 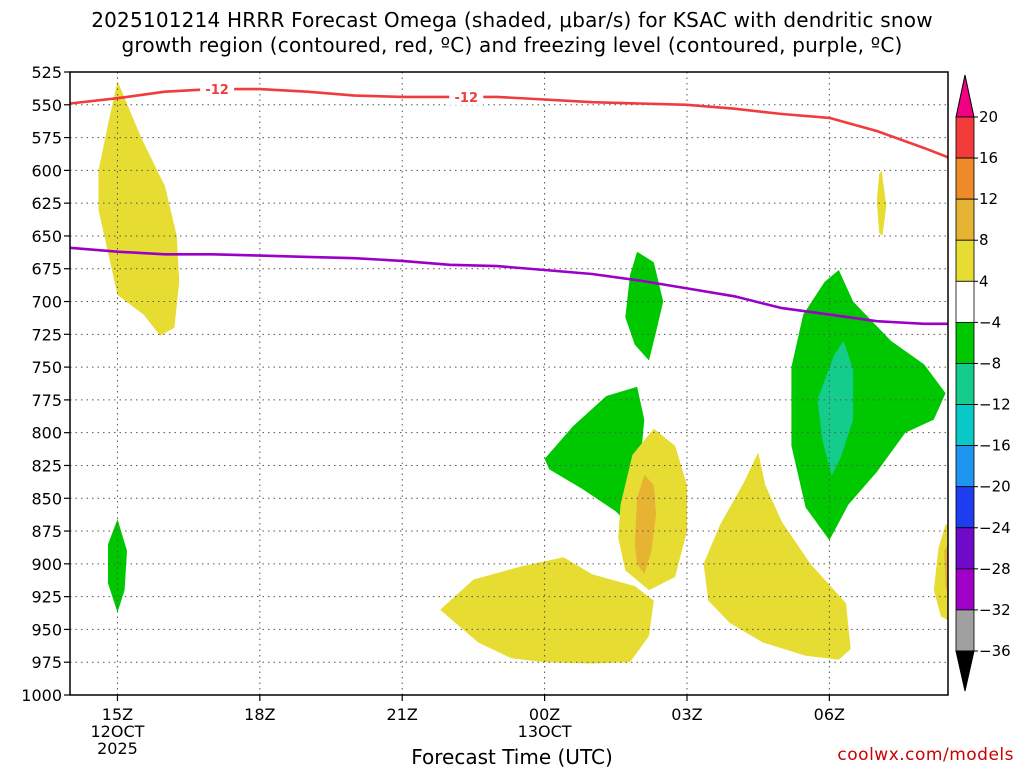 What do you see at coordinates (995, 528) in the screenshot?
I see `colorbar-tick-label: −24` at bounding box center [995, 528].